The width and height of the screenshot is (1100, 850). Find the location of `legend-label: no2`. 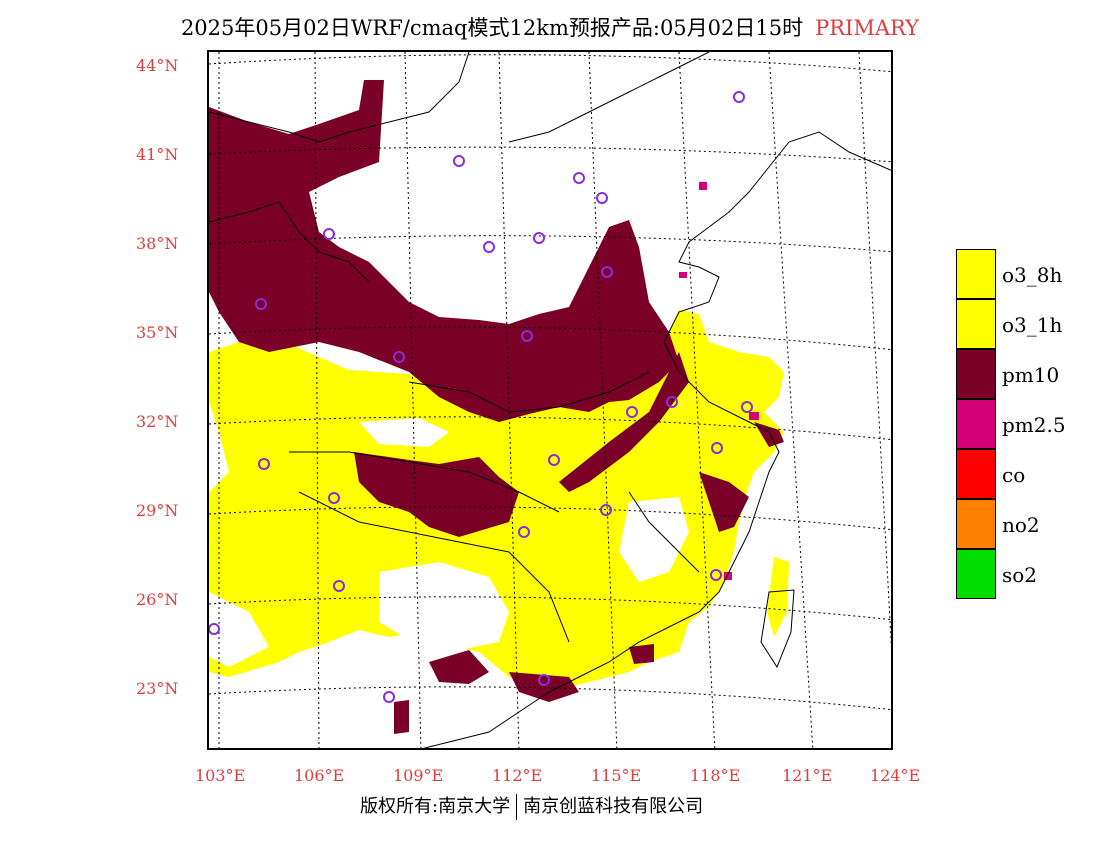

legend-label: no2 is located at coordinates (1021, 525).